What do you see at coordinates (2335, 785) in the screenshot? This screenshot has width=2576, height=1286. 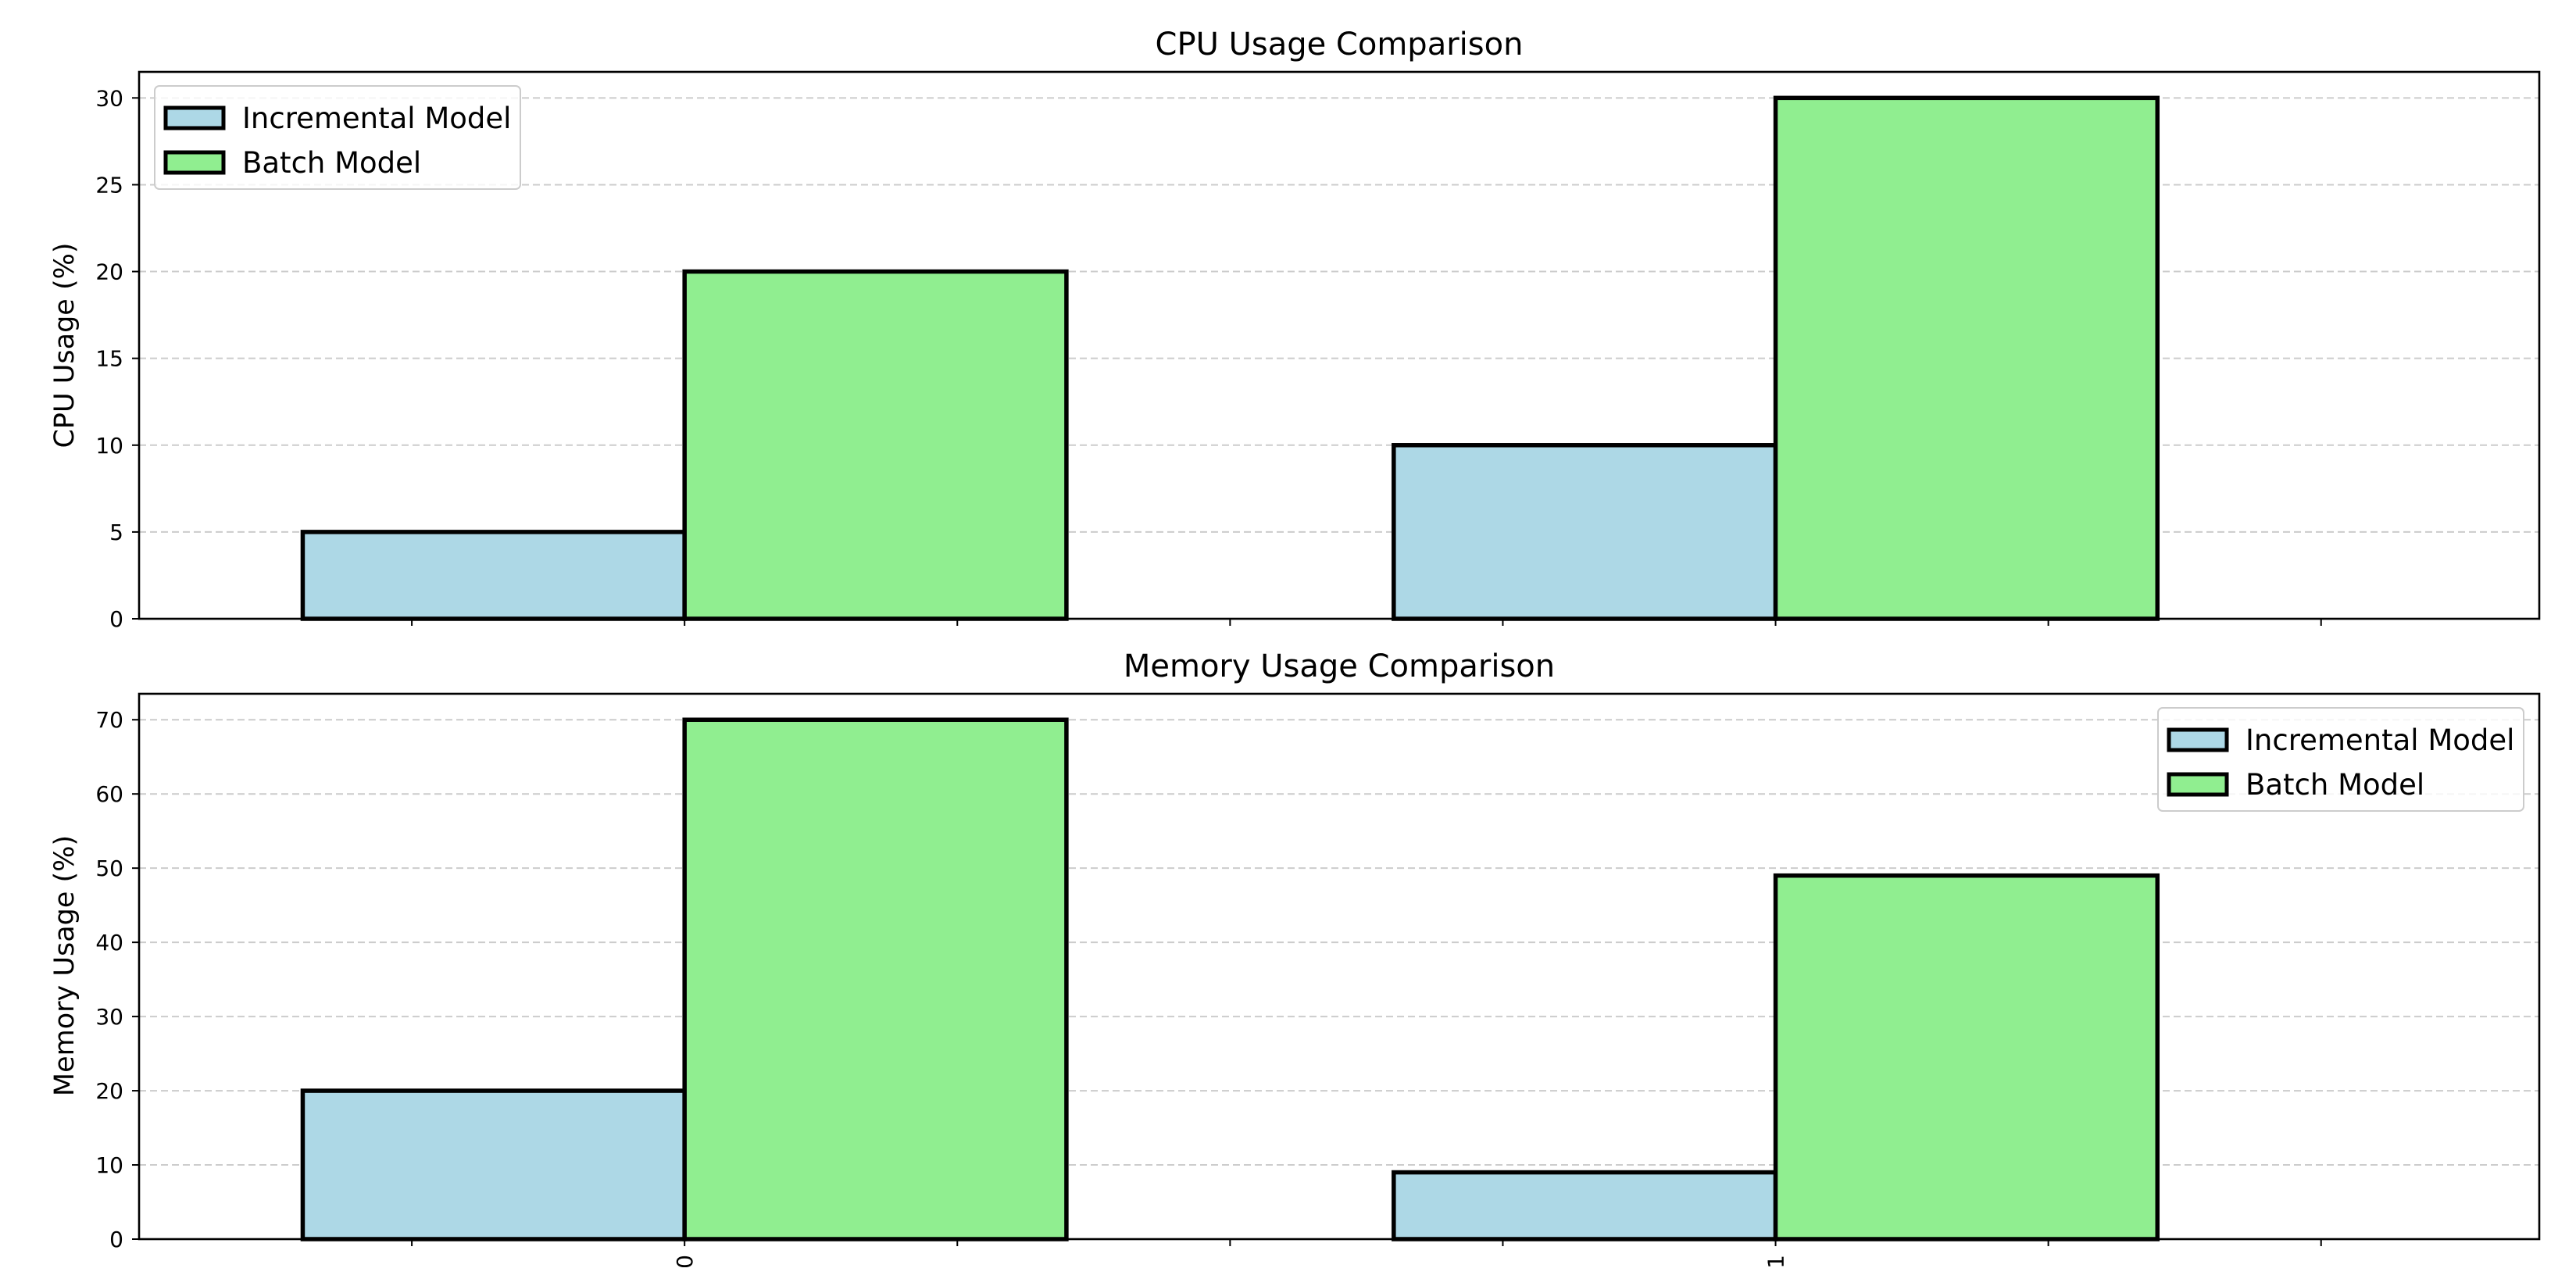 I see `memory-legend-label-batch-model: Batch Model` at bounding box center [2335, 785].